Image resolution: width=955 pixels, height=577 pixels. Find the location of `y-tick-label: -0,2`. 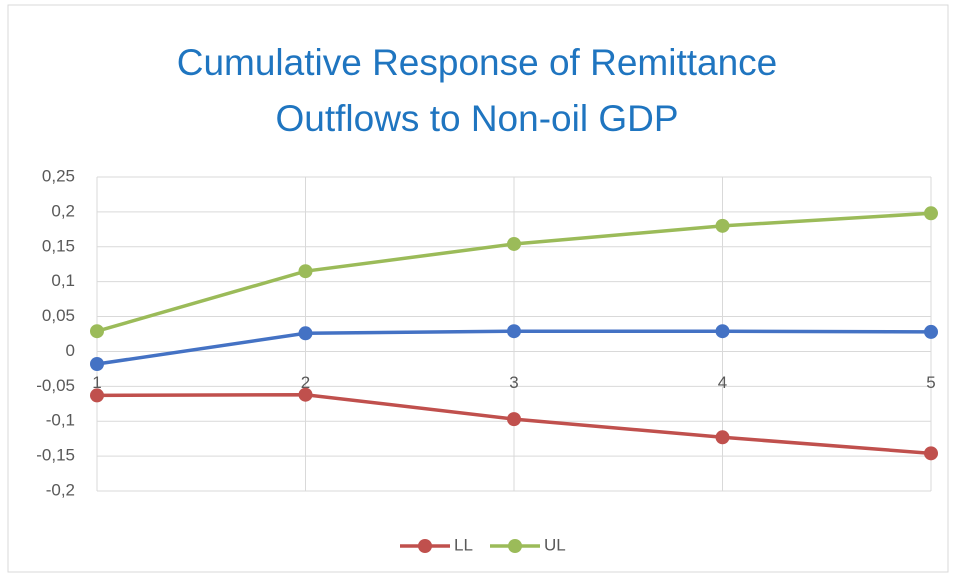

y-tick-label: -0,2 is located at coordinates (60, 489).